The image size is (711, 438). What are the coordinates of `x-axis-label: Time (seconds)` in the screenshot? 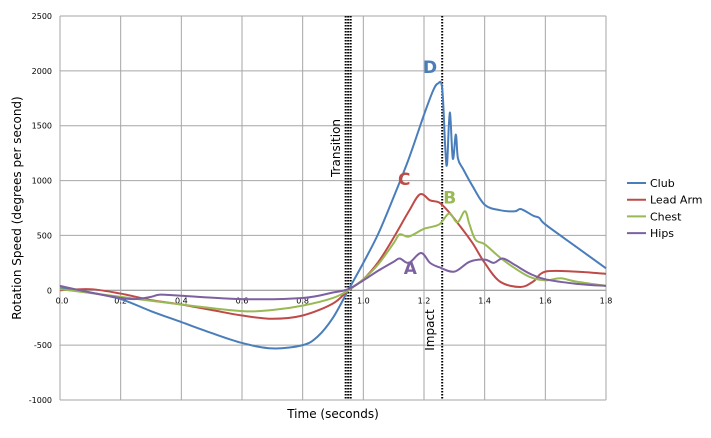 It's located at (332, 414).